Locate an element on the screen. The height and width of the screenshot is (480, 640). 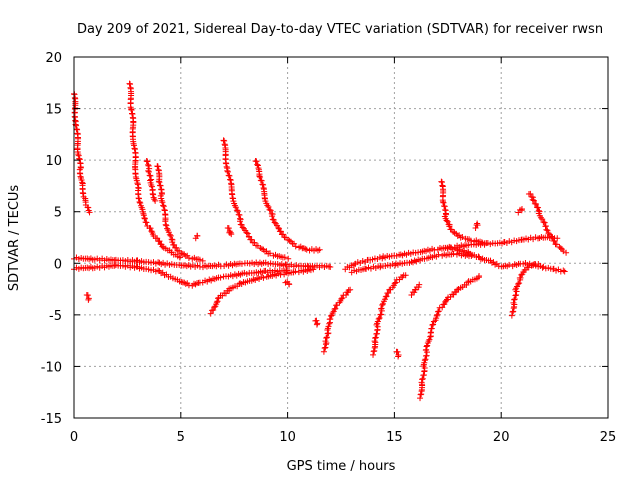
series-arc-h is located at coordinates (547, 223).